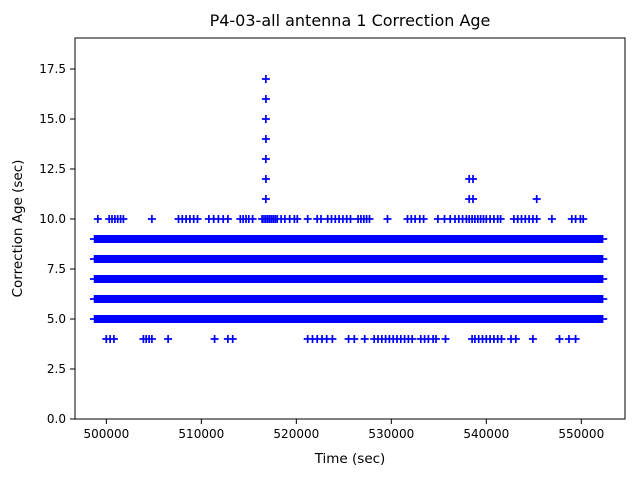 The height and width of the screenshot is (480, 640). Describe the element at coordinates (369, 179) in the screenshot. I see `plus-markers-y12` at that location.